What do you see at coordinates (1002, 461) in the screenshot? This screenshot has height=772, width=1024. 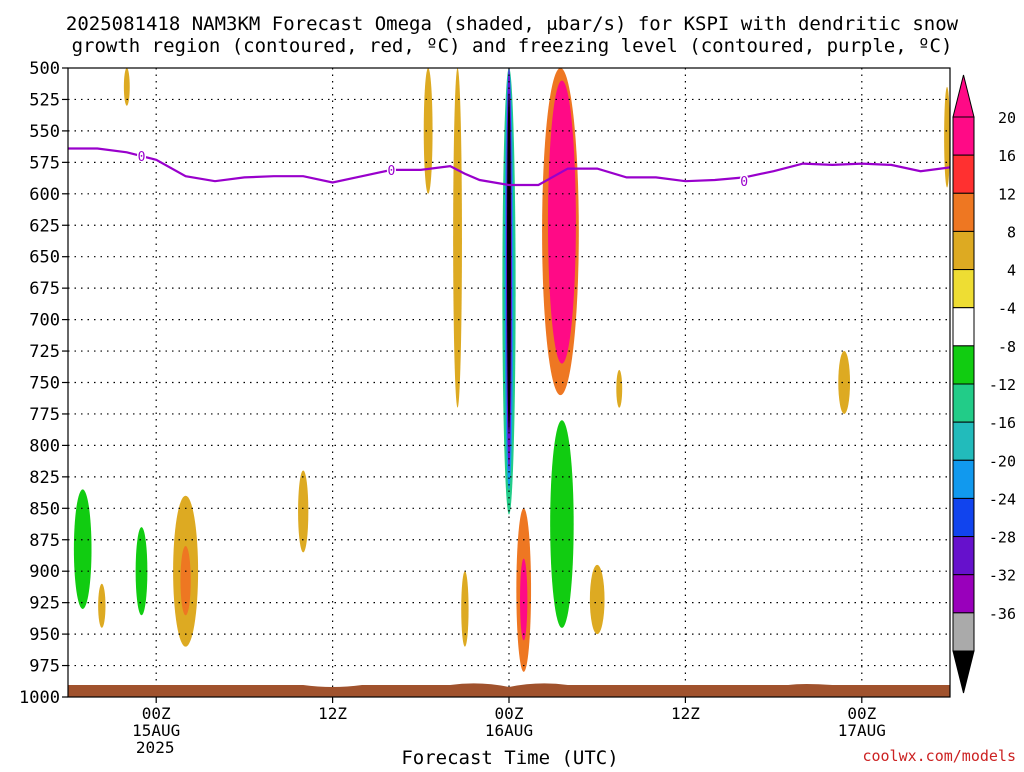 I see `colorbar-label-9: -20` at bounding box center [1002, 461].